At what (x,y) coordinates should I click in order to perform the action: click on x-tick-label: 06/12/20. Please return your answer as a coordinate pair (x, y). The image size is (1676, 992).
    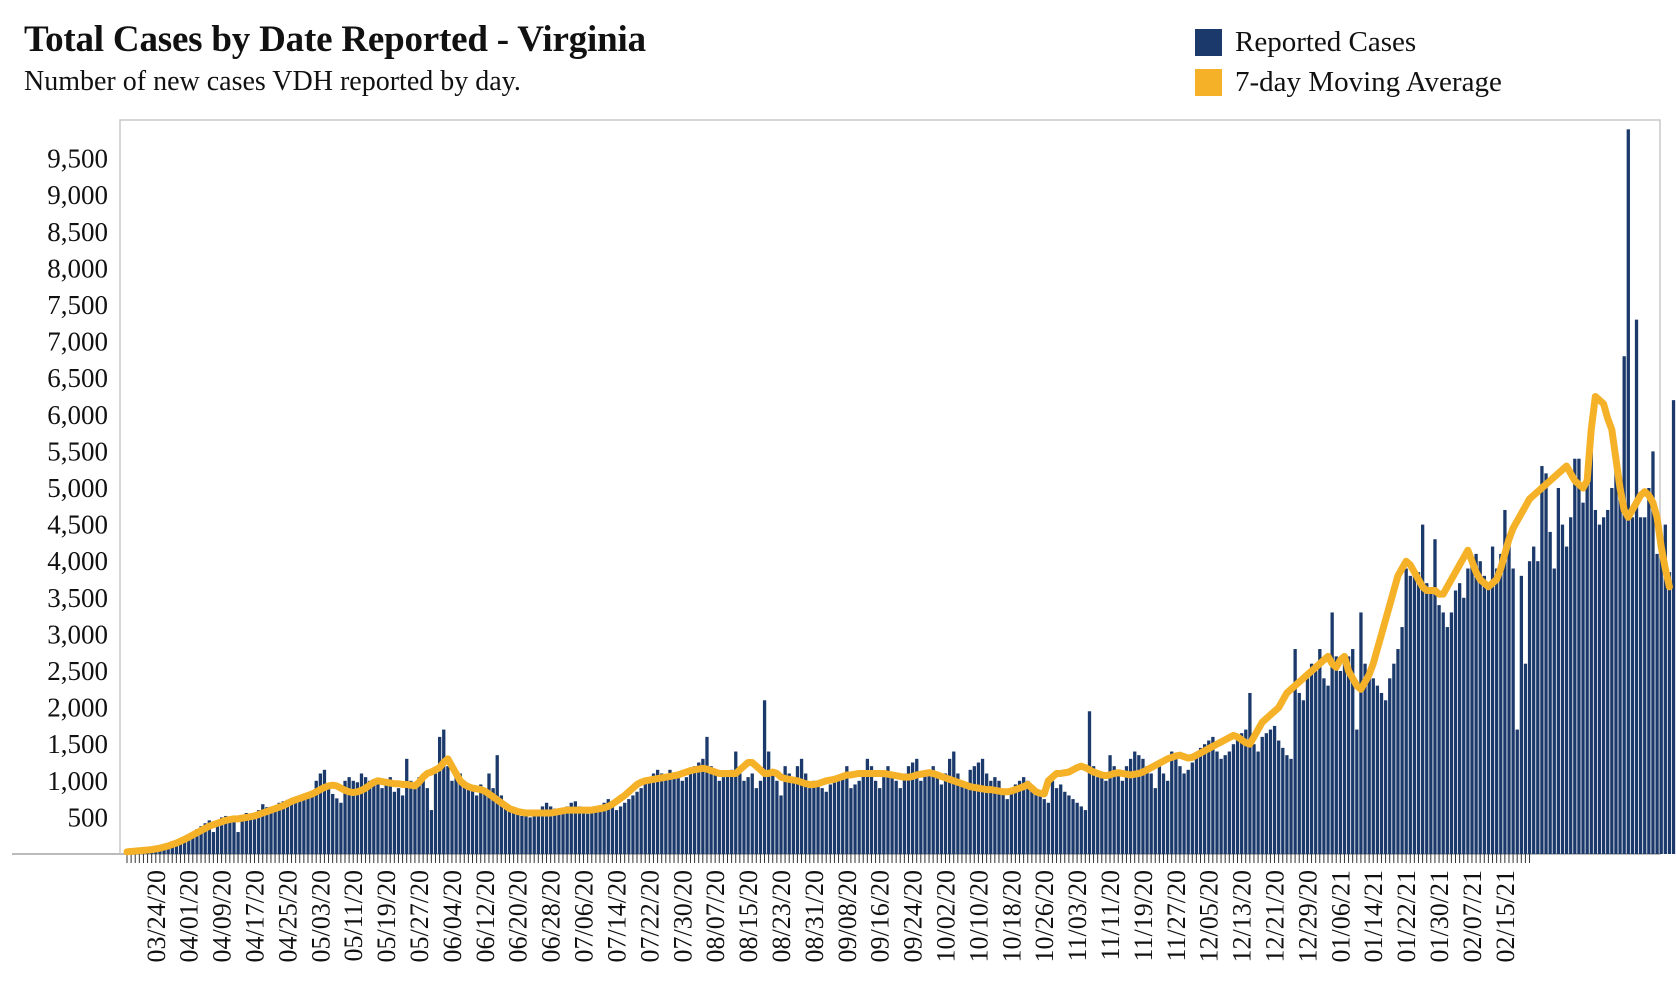
    Looking at the image, I should click on (485, 916).